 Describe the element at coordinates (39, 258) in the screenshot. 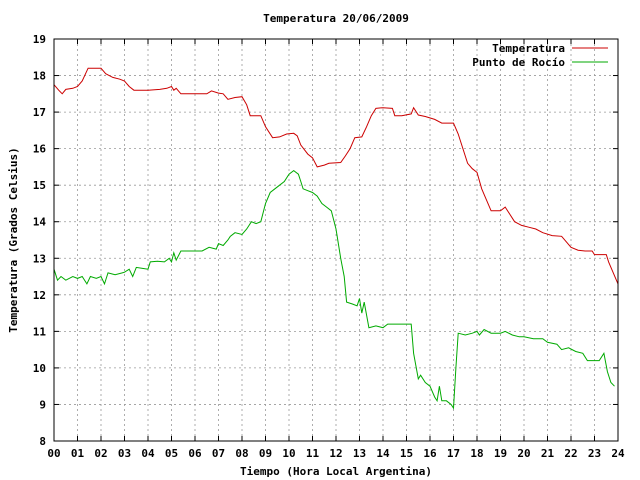

I see `y-tick-label: 13` at that location.